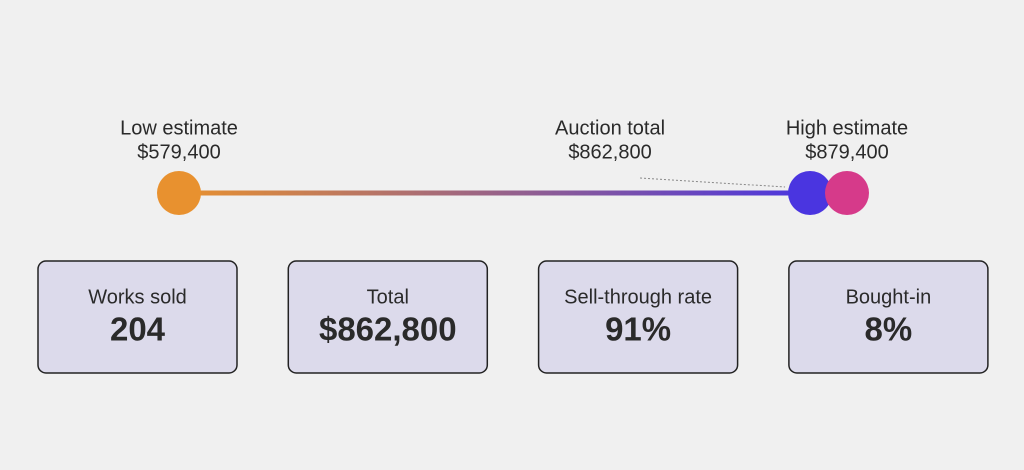 This screenshot has width=1024, height=470. I want to click on stat-value: $862,800, so click(388, 329).